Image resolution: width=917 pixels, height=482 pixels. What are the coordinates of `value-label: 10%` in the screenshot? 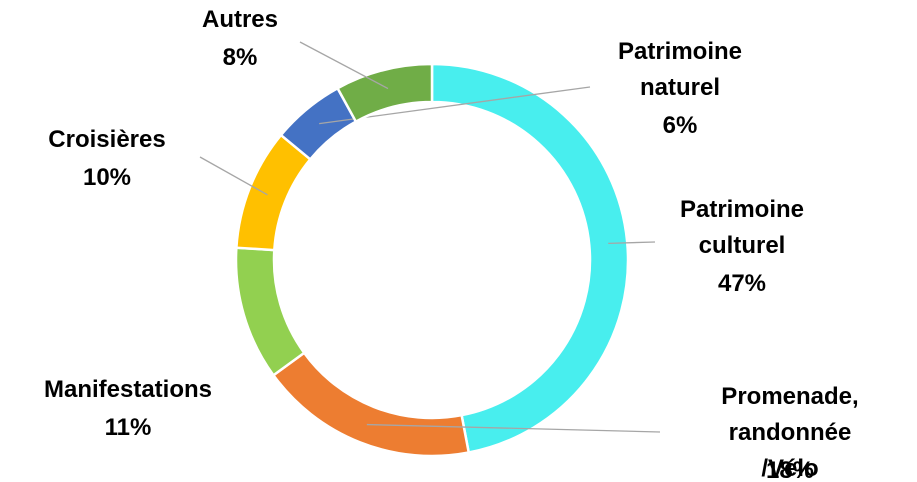 It's located at (107, 177).